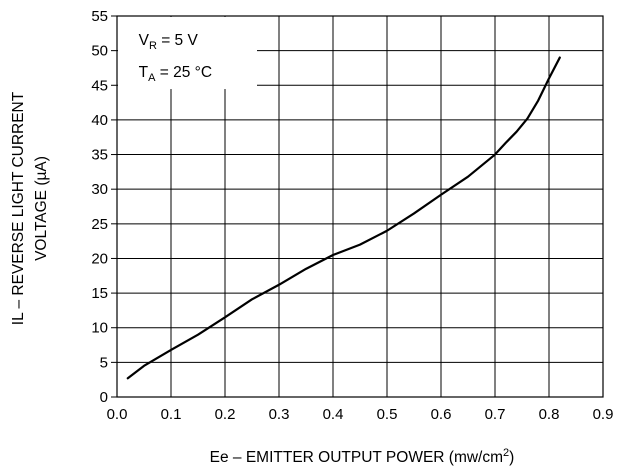 The image size is (623, 474). What do you see at coordinates (603, 414) in the screenshot?
I see `x-tick-label: 0.9` at bounding box center [603, 414].